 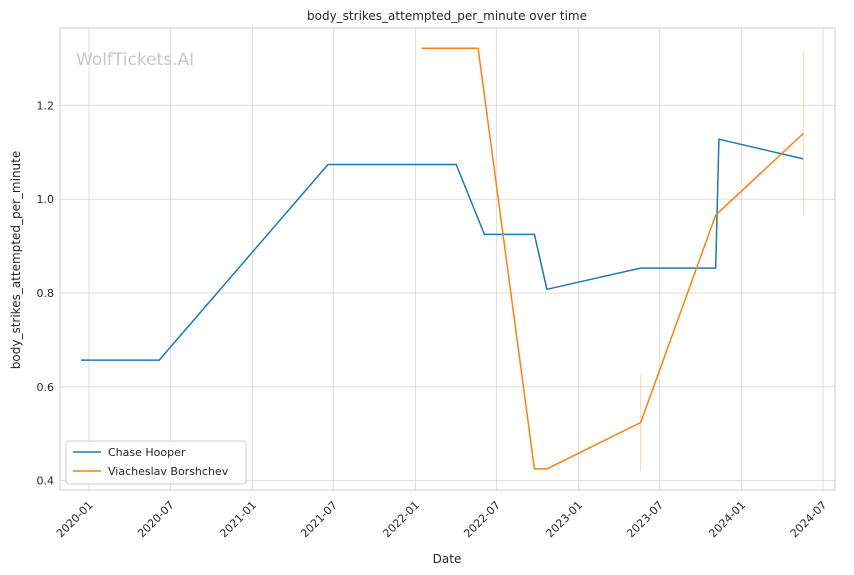 I want to click on legend: Chase Hooper Viacheslav Borshchev, so click(x=156, y=462).